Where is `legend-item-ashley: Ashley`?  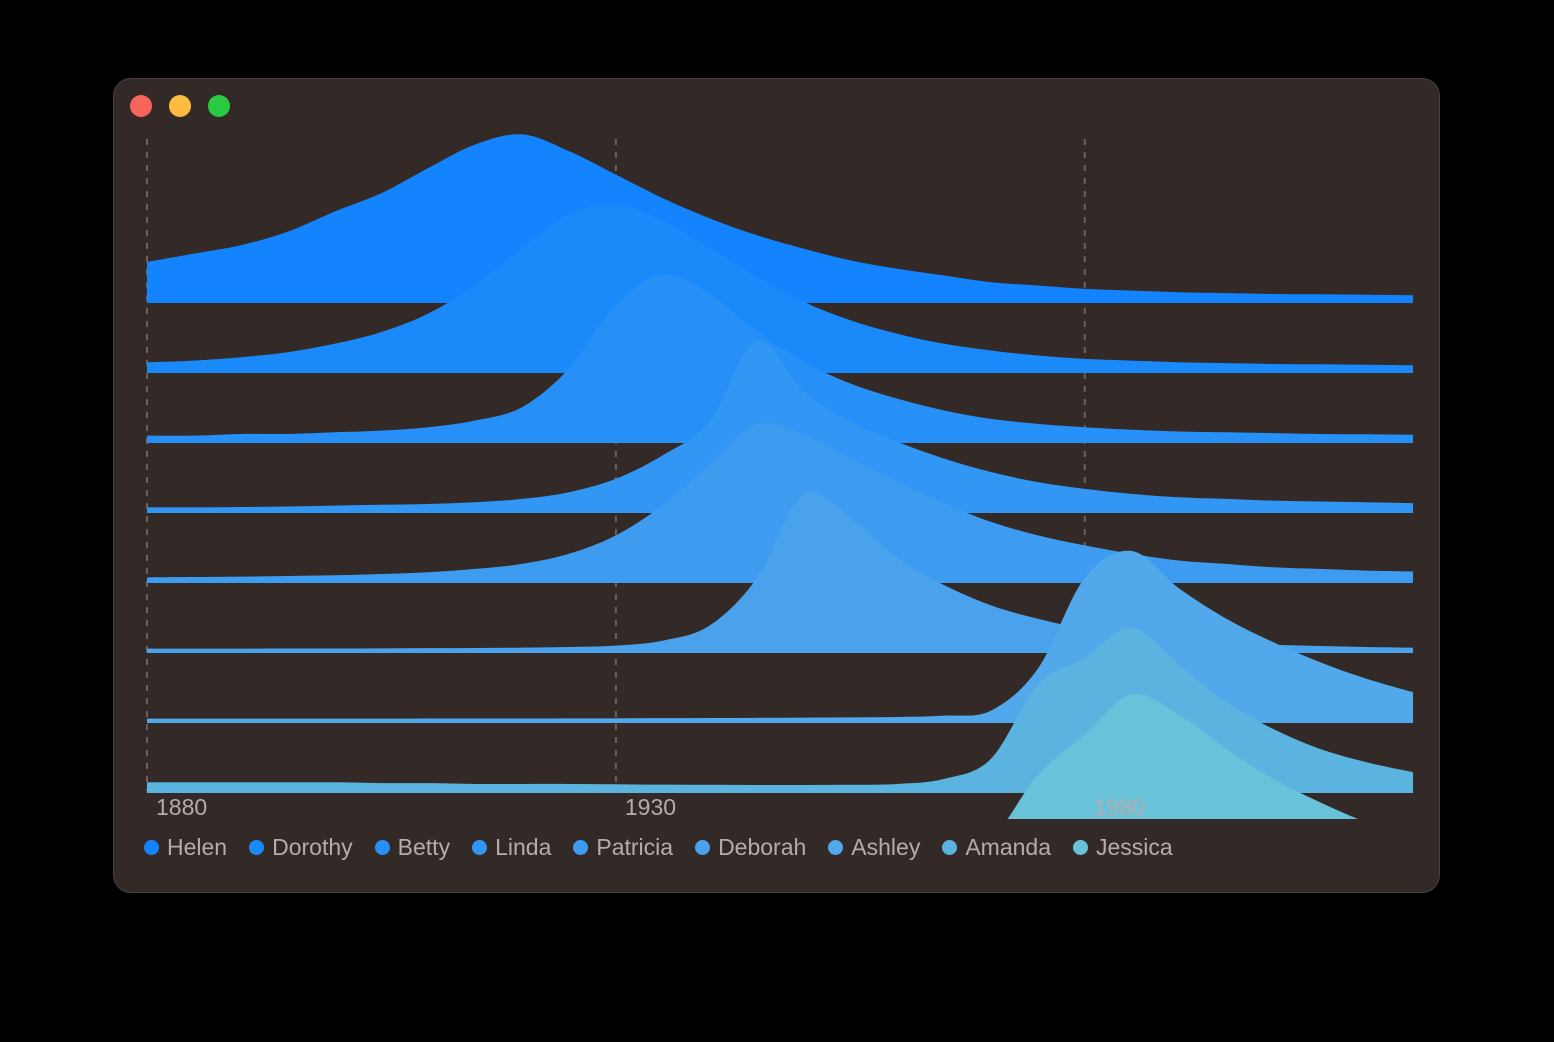 legend-item-ashley: Ashley is located at coordinates (874, 847).